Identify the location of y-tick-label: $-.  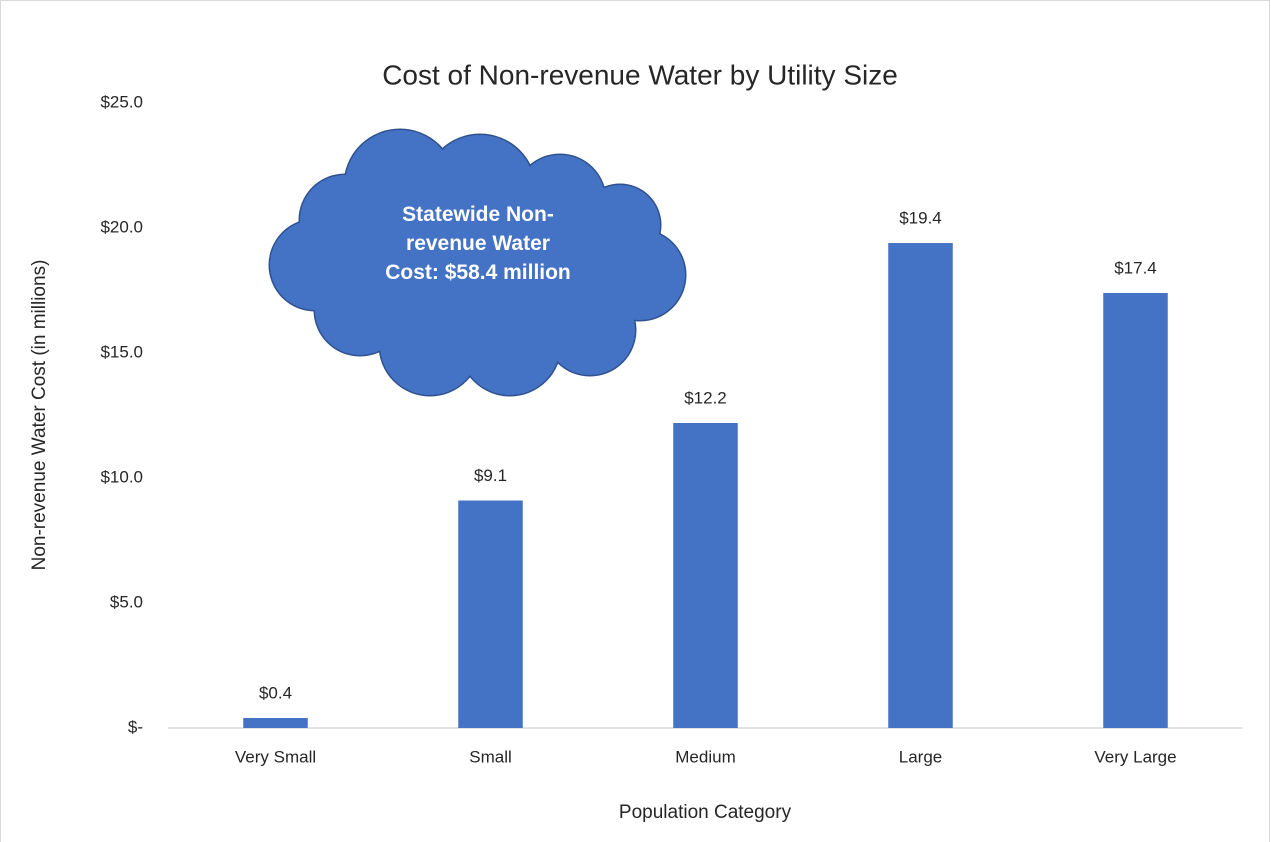
(135, 726).